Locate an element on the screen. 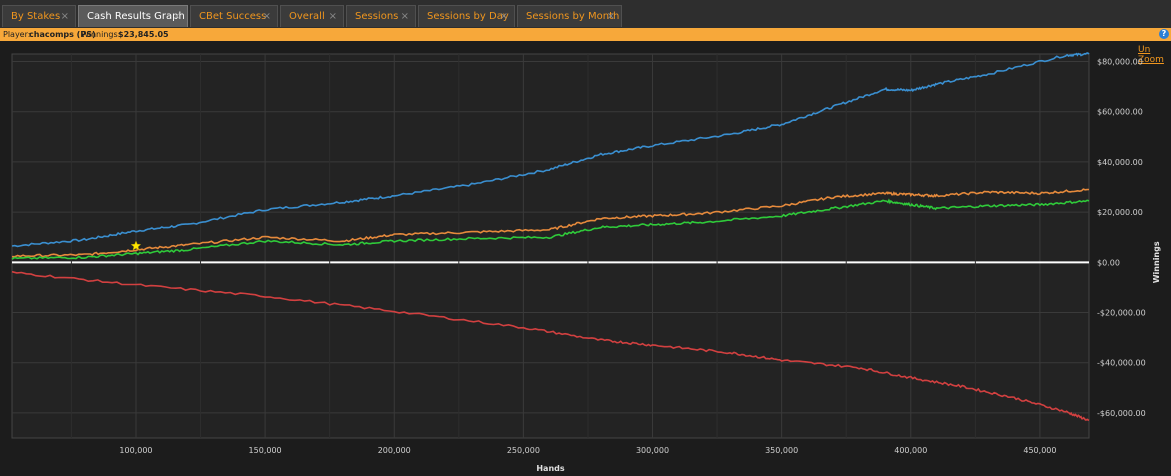 Image resolution: width=1171 pixels, height=476 pixels. unzoom-link: Un Zoom is located at coordinates (1151, 55).